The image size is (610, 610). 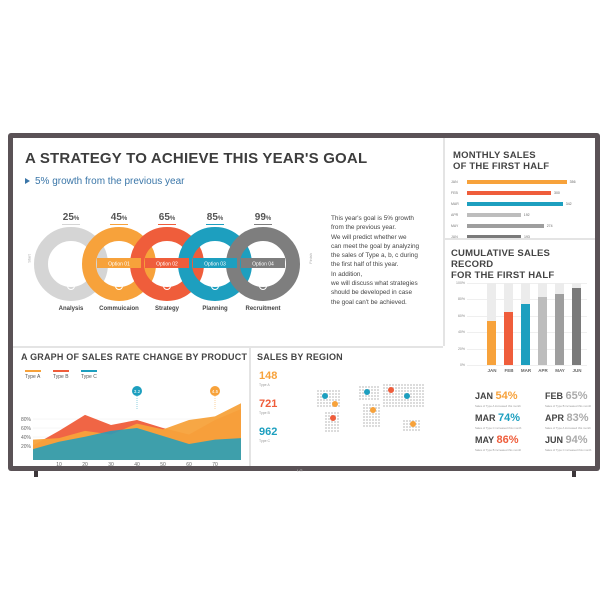 I want to click on month-name: APR, so click(x=556, y=418).